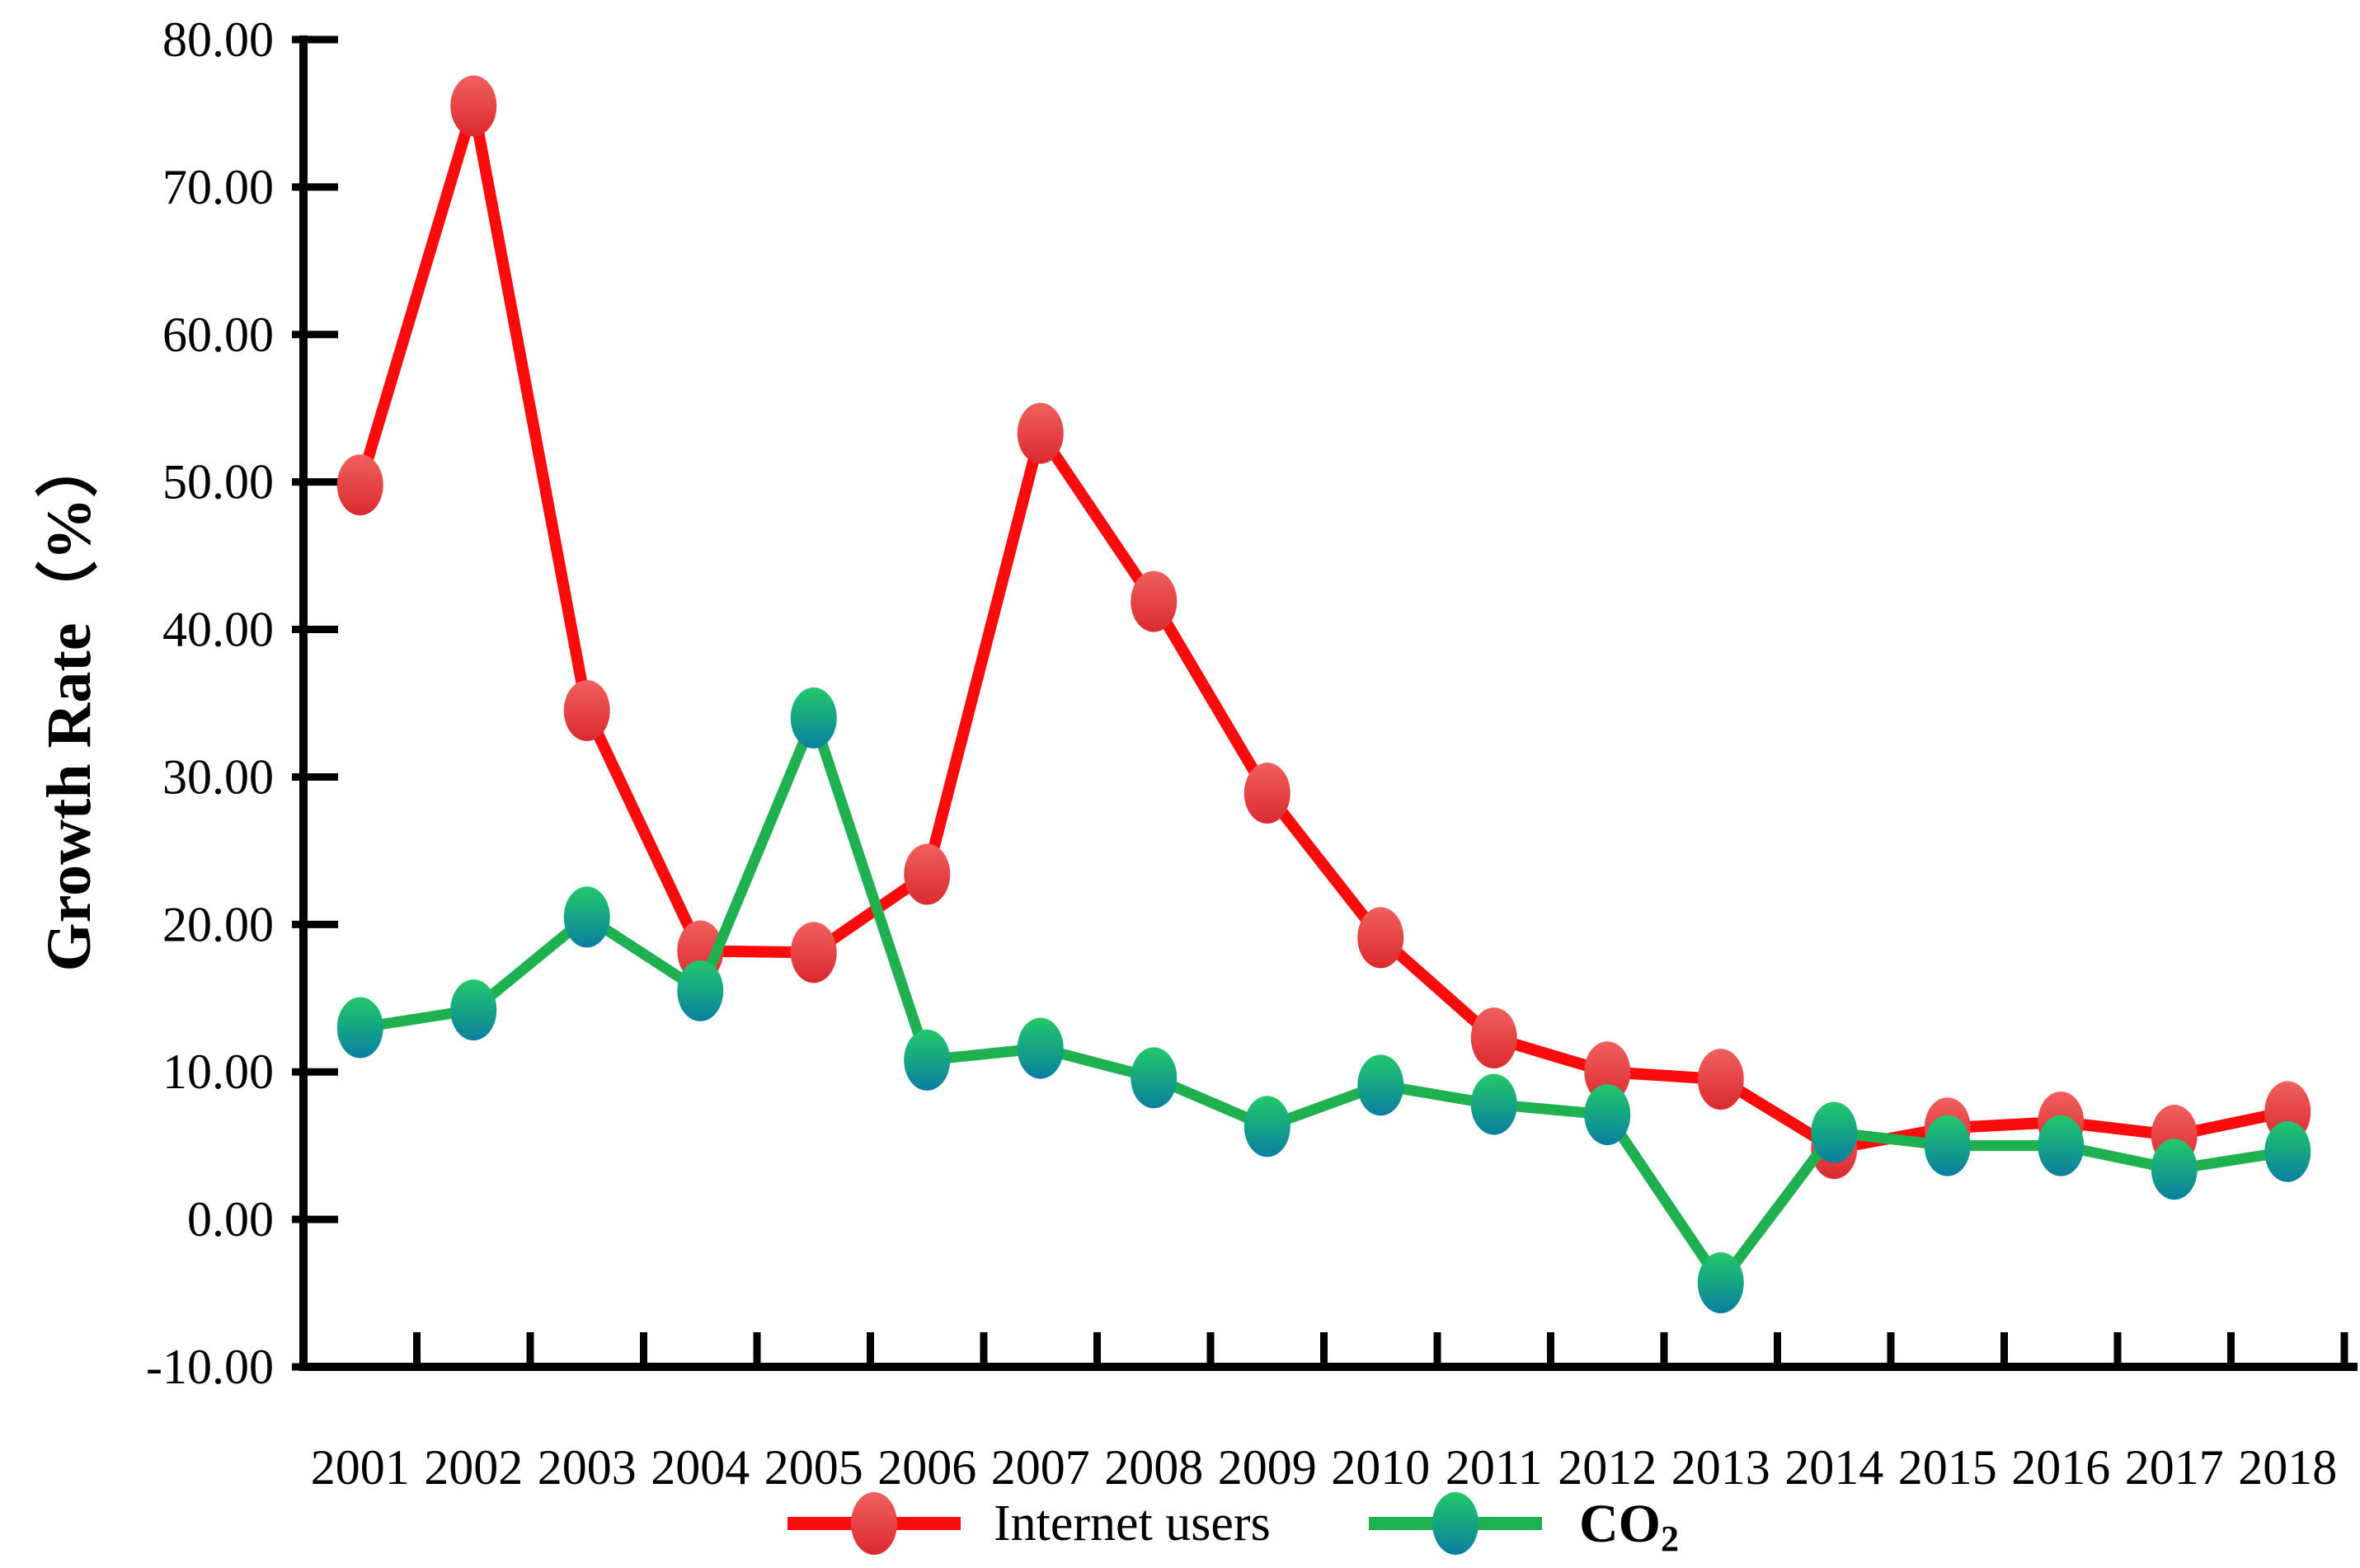 The image size is (2360, 1568). Describe the element at coordinates (473, 1010) in the screenshot. I see `data-point-co2-2002` at that location.